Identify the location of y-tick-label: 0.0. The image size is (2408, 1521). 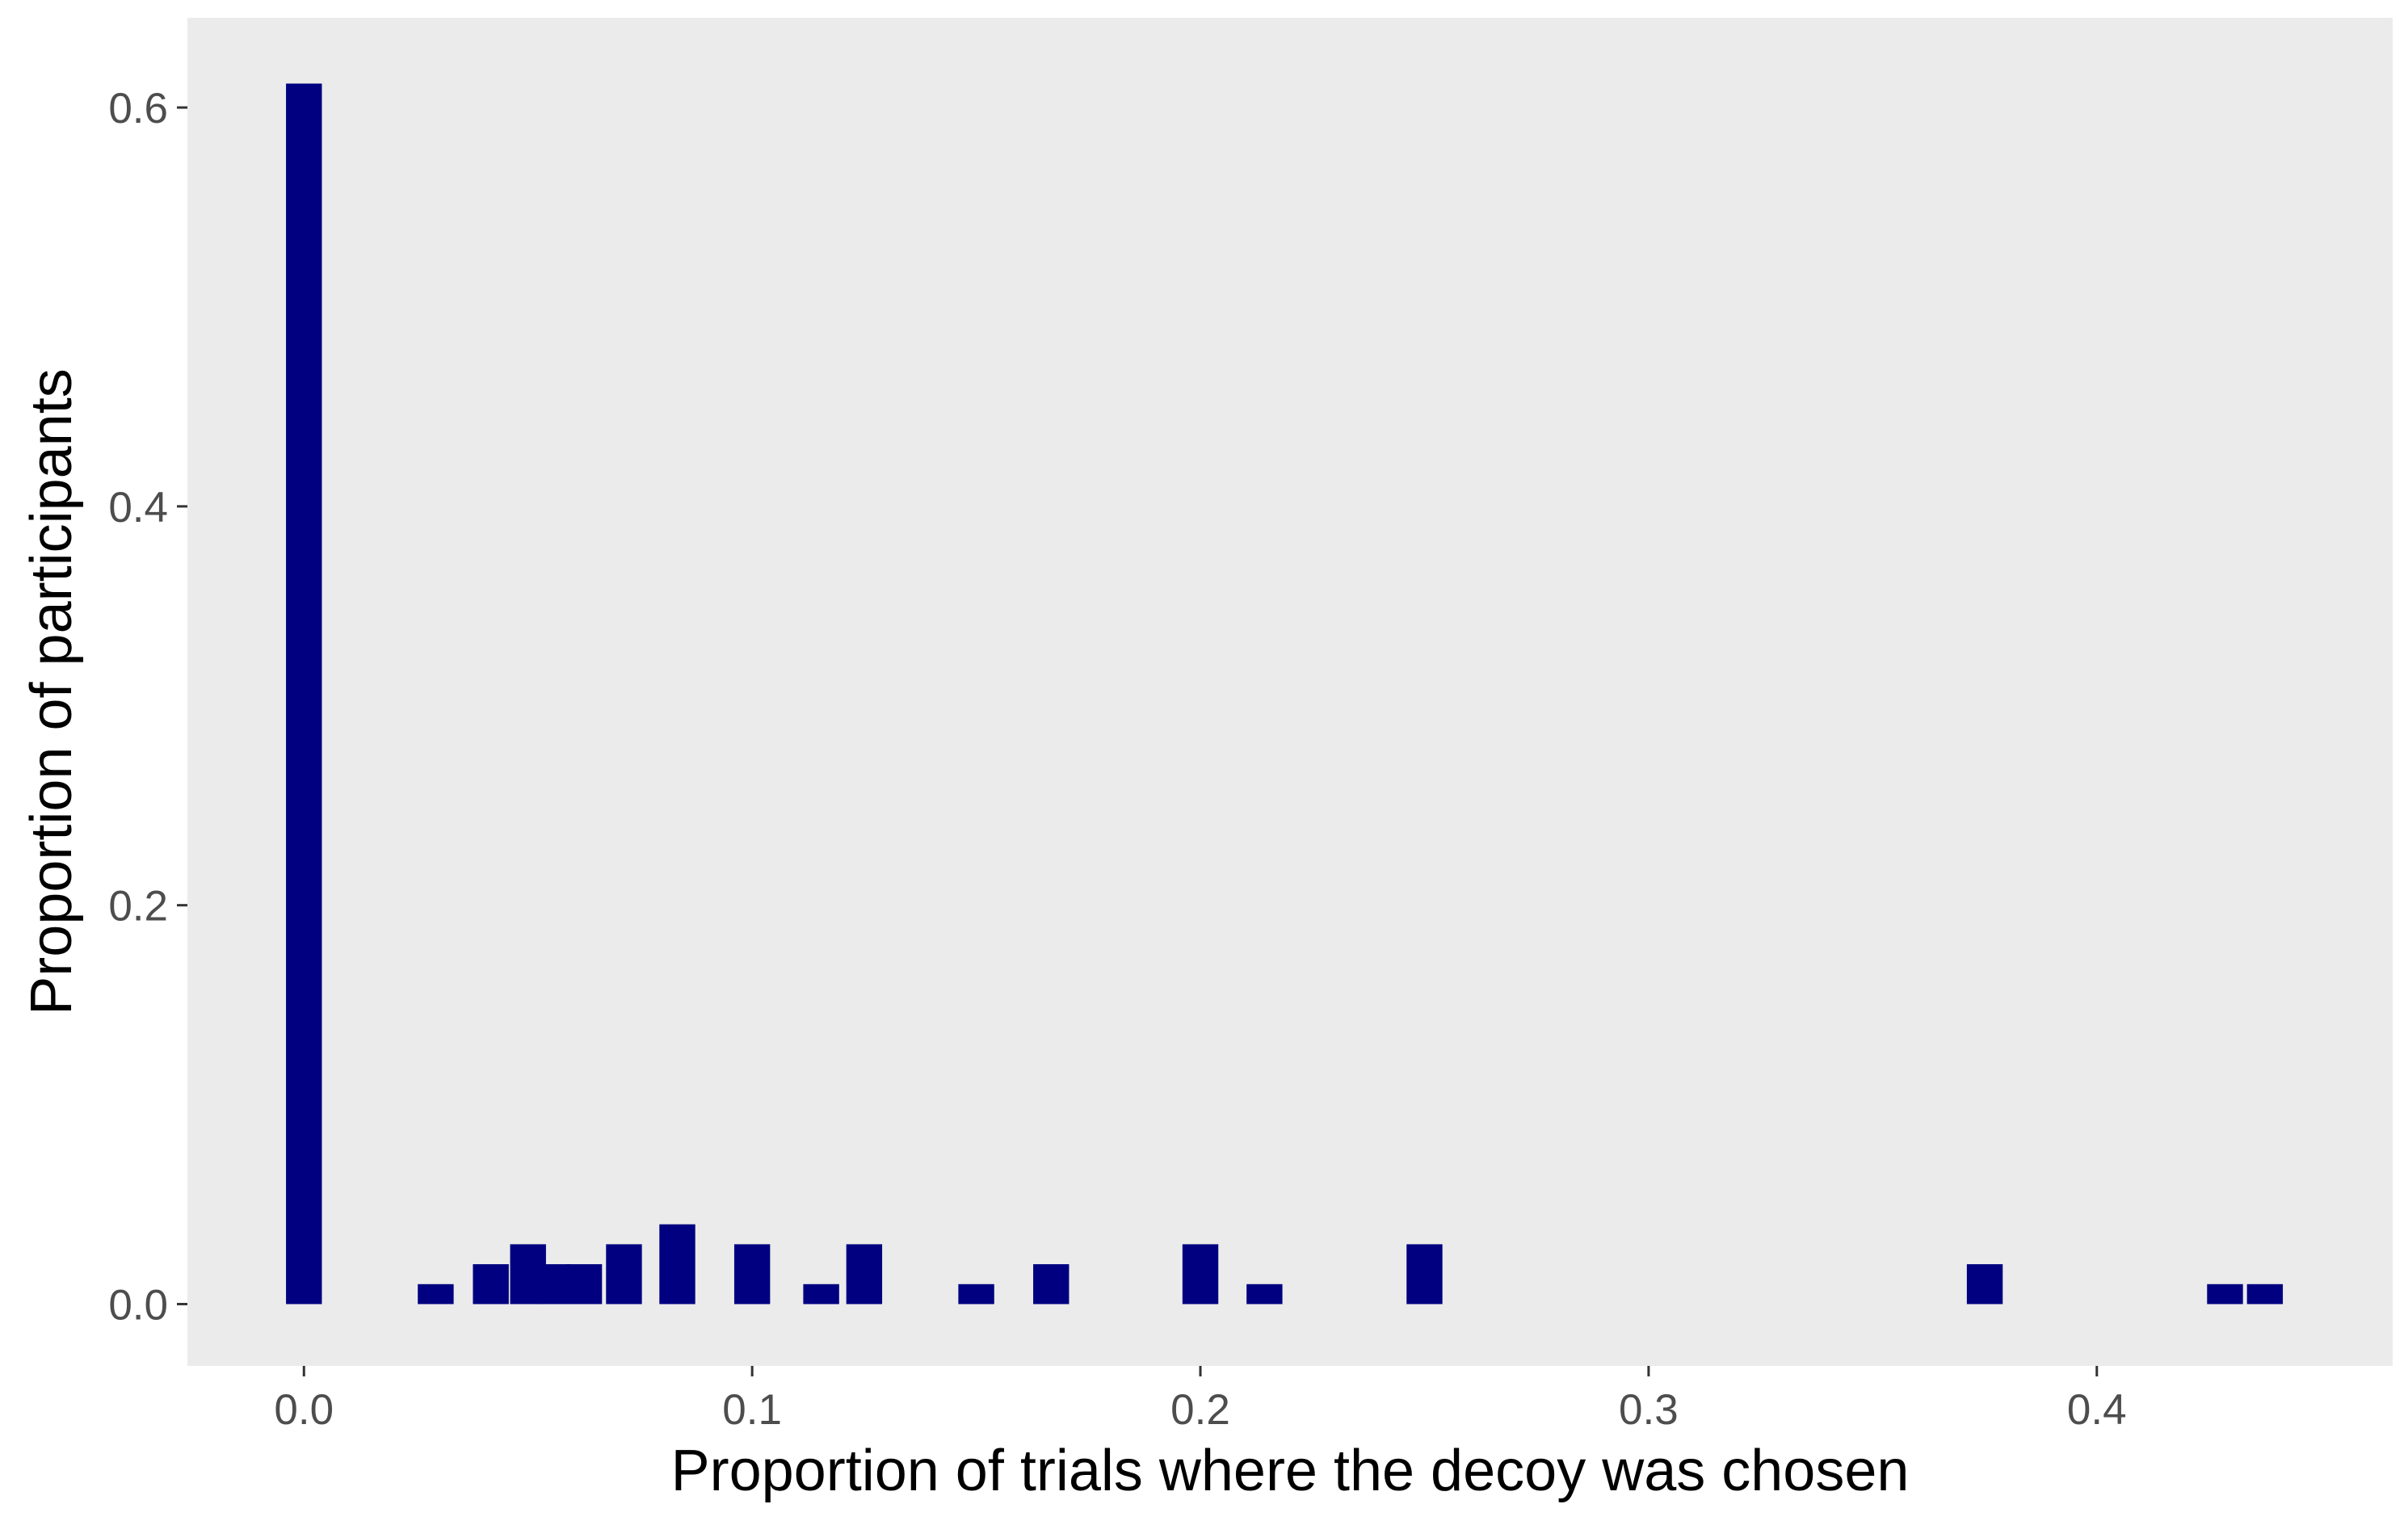
(138, 1305).